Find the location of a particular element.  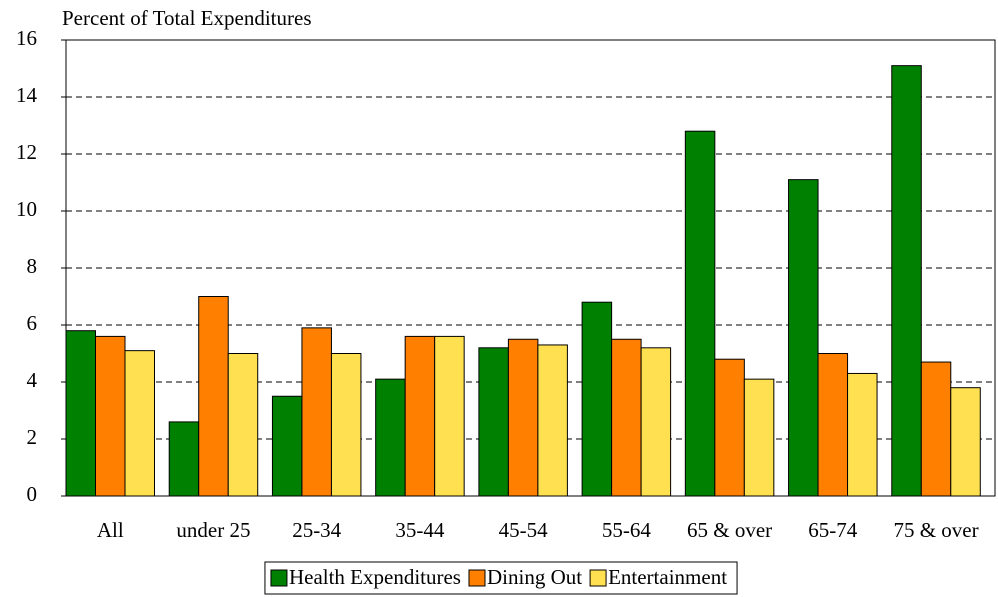

y-tick-label: 8 is located at coordinates (32, 266).